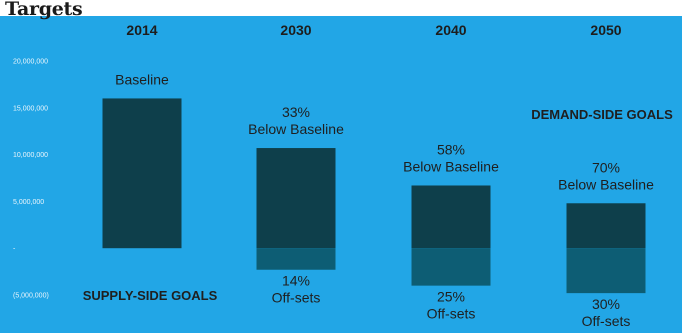 This screenshot has width=682, height=333. Describe the element at coordinates (142, 79) in the screenshot. I see `bar-annotation: Baseline` at that location.